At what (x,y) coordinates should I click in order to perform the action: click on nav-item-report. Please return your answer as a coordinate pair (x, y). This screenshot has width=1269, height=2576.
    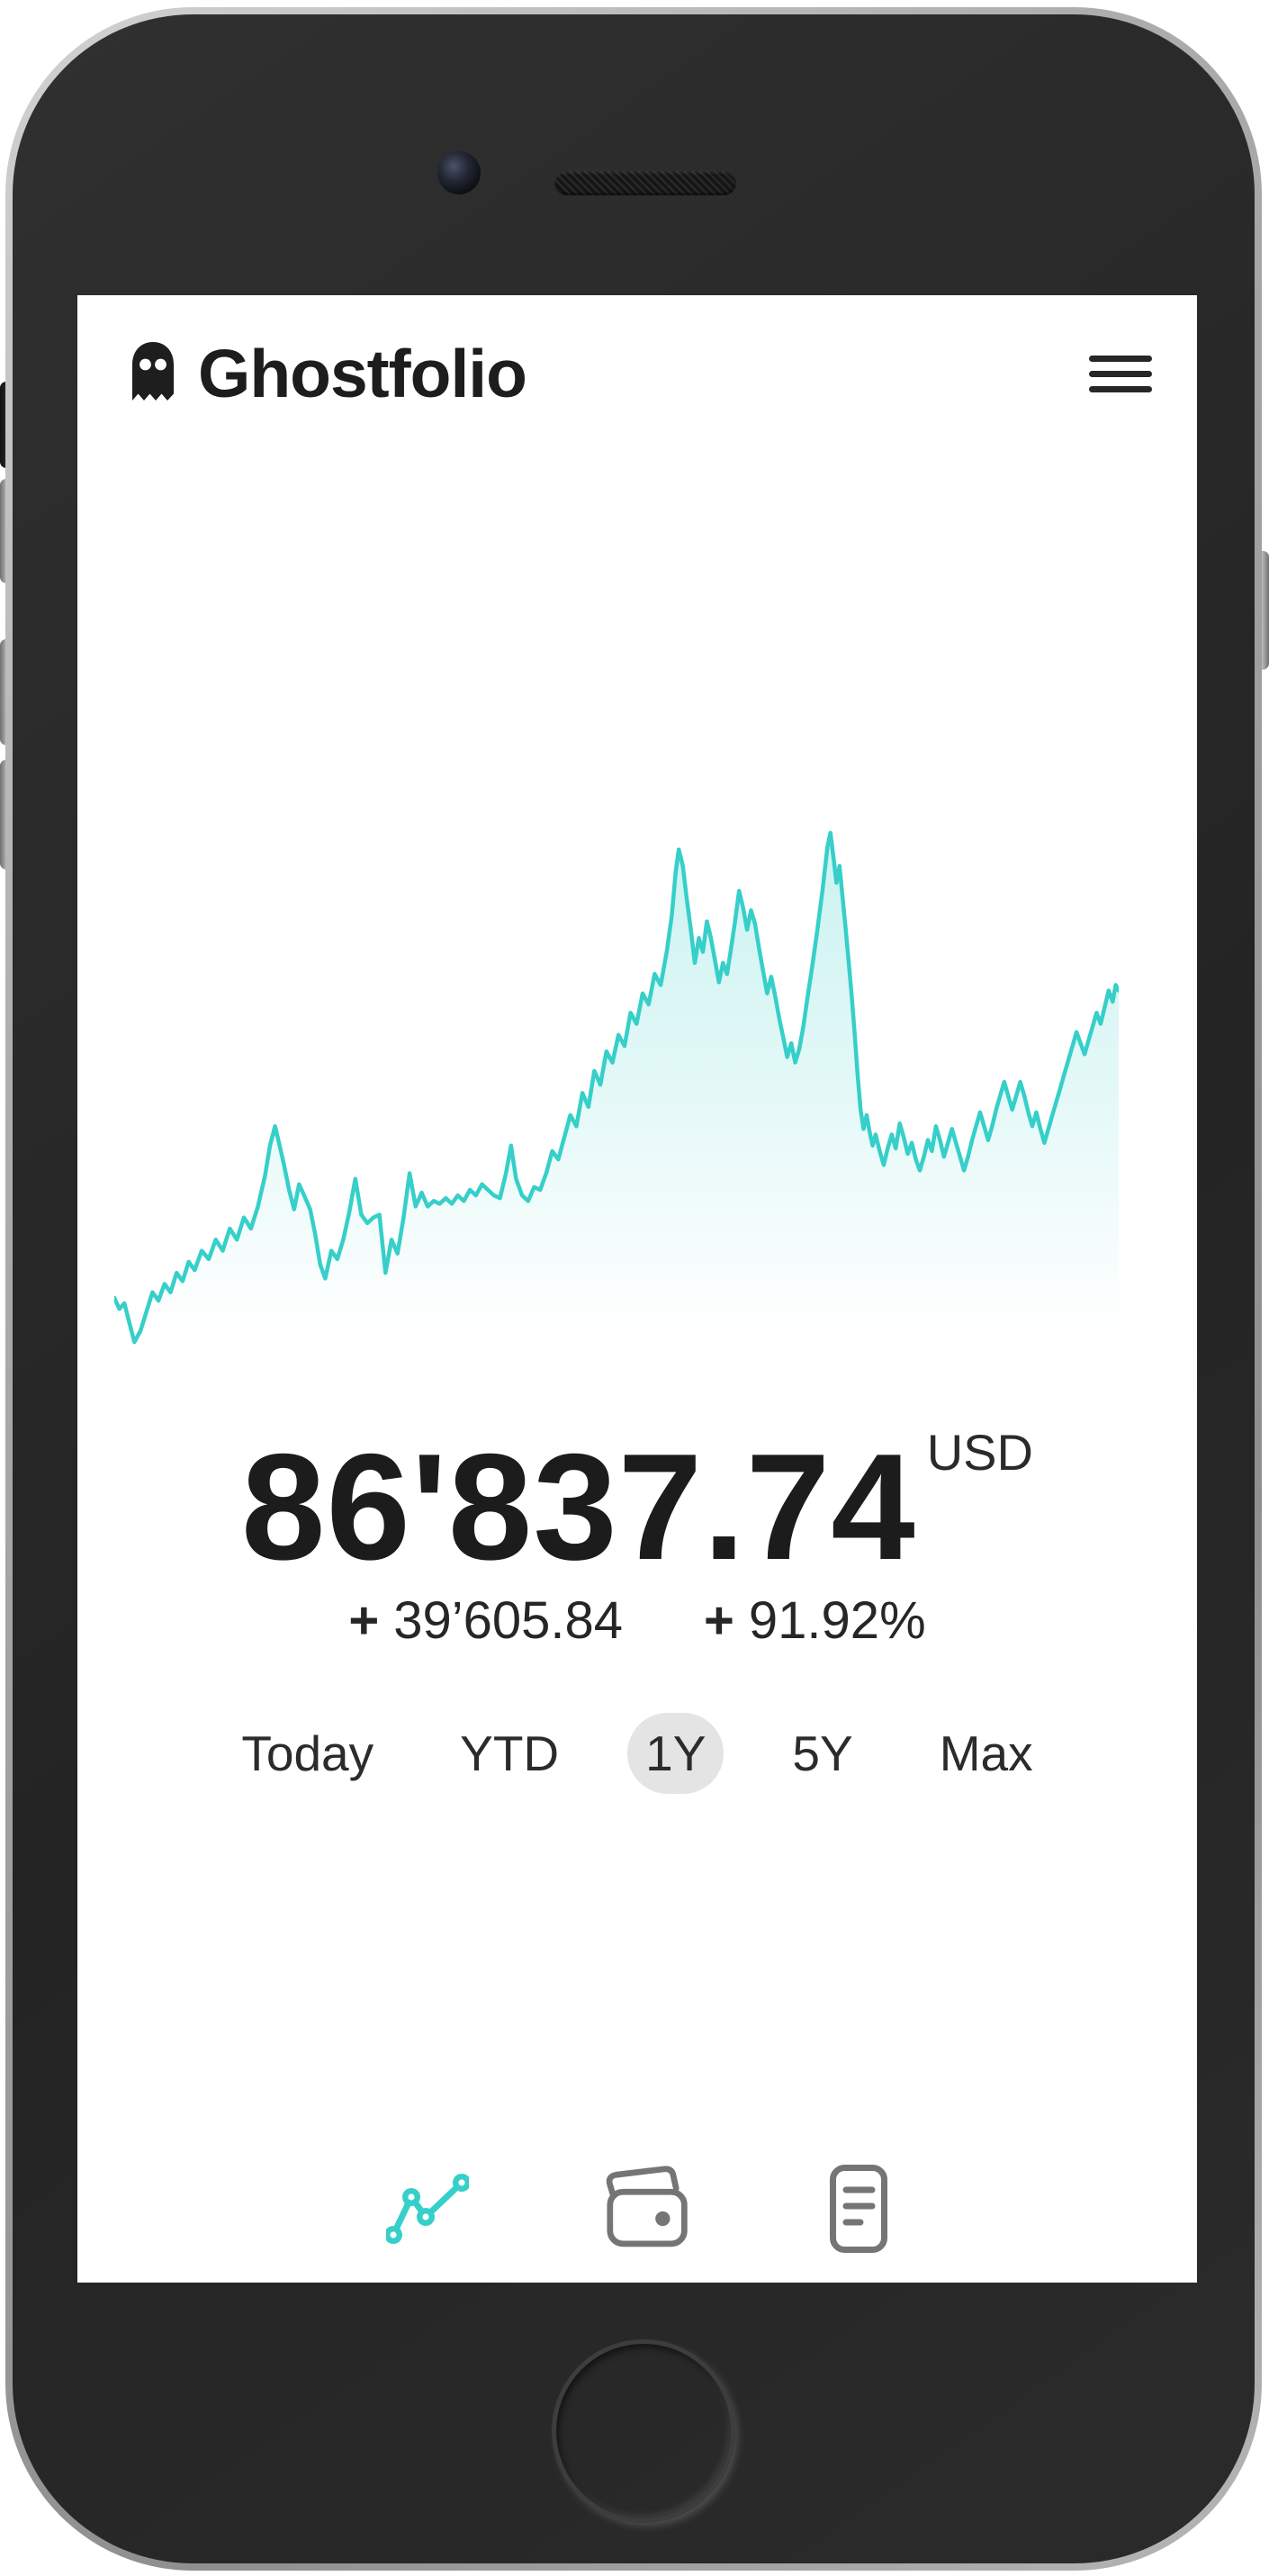
    Looking at the image, I should click on (858, 2211).